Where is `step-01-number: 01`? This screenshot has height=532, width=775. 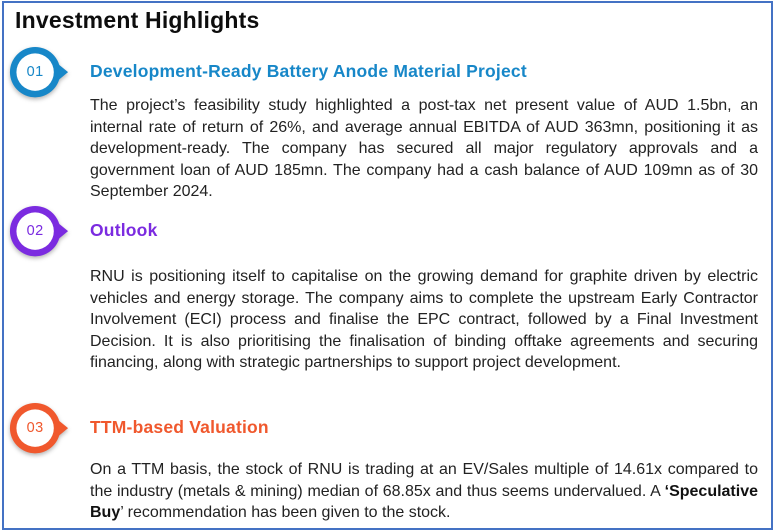
step-01-number: 01 is located at coordinates (35, 72).